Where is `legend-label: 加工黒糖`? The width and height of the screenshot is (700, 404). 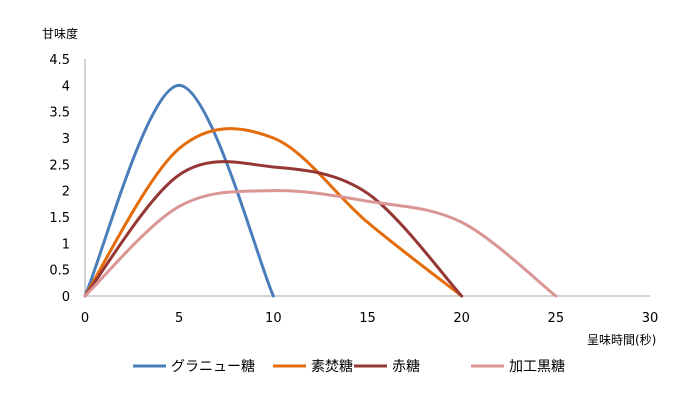 legend-label: 加工黒糖 is located at coordinates (537, 367).